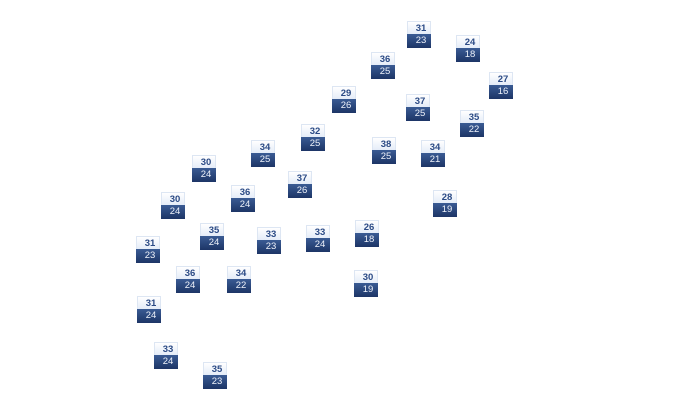 This screenshot has height=410, width=700. Describe the element at coordinates (445, 196) in the screenshot. I see `high-temperature: 28` at that location.